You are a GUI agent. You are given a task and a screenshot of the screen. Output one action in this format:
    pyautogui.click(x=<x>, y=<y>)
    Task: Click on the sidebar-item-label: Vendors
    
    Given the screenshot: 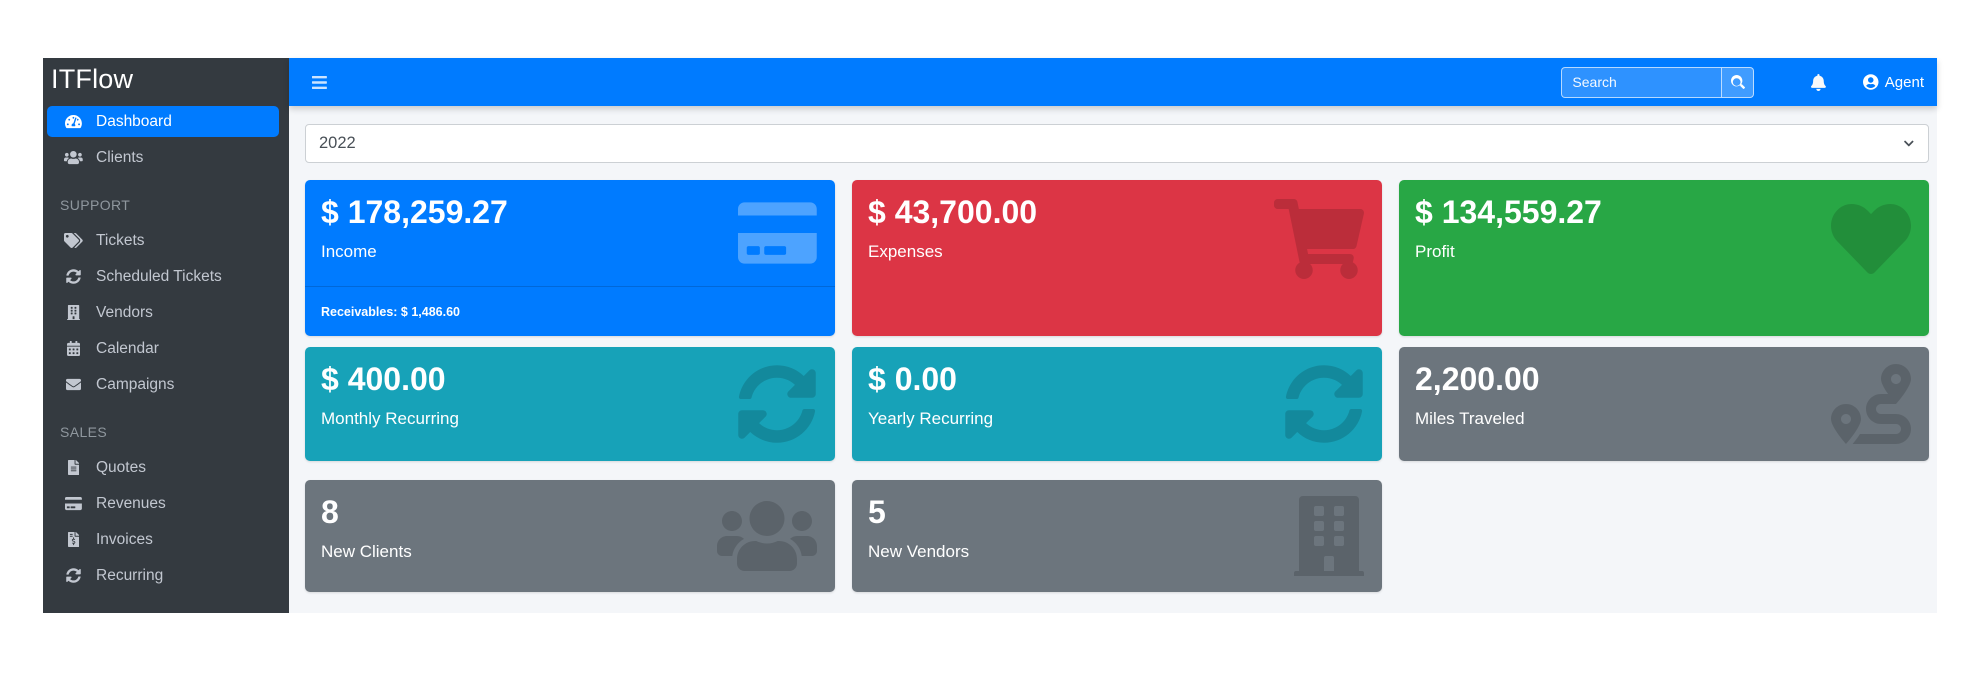 What is the action you would take?
    pyautogui.click(x=124, y=312)
    